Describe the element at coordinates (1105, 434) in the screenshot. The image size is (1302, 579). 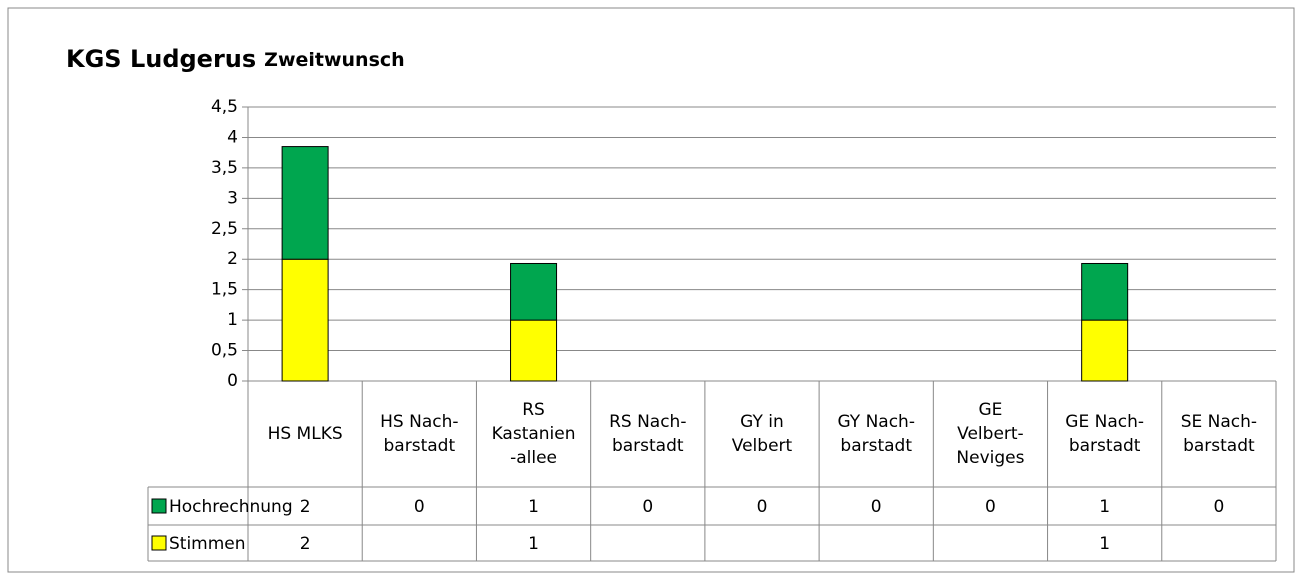
I see `x-tick-label: GE Nach- barstadt` at that location.